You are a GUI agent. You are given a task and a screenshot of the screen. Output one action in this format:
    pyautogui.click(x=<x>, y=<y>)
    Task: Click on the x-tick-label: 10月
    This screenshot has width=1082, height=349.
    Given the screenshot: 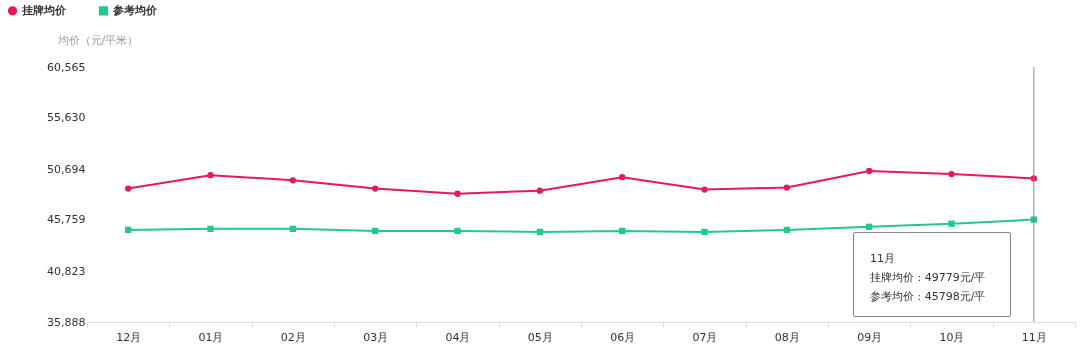 What is the action you would take?
    pyautogui.click(x=952, y=337)
    